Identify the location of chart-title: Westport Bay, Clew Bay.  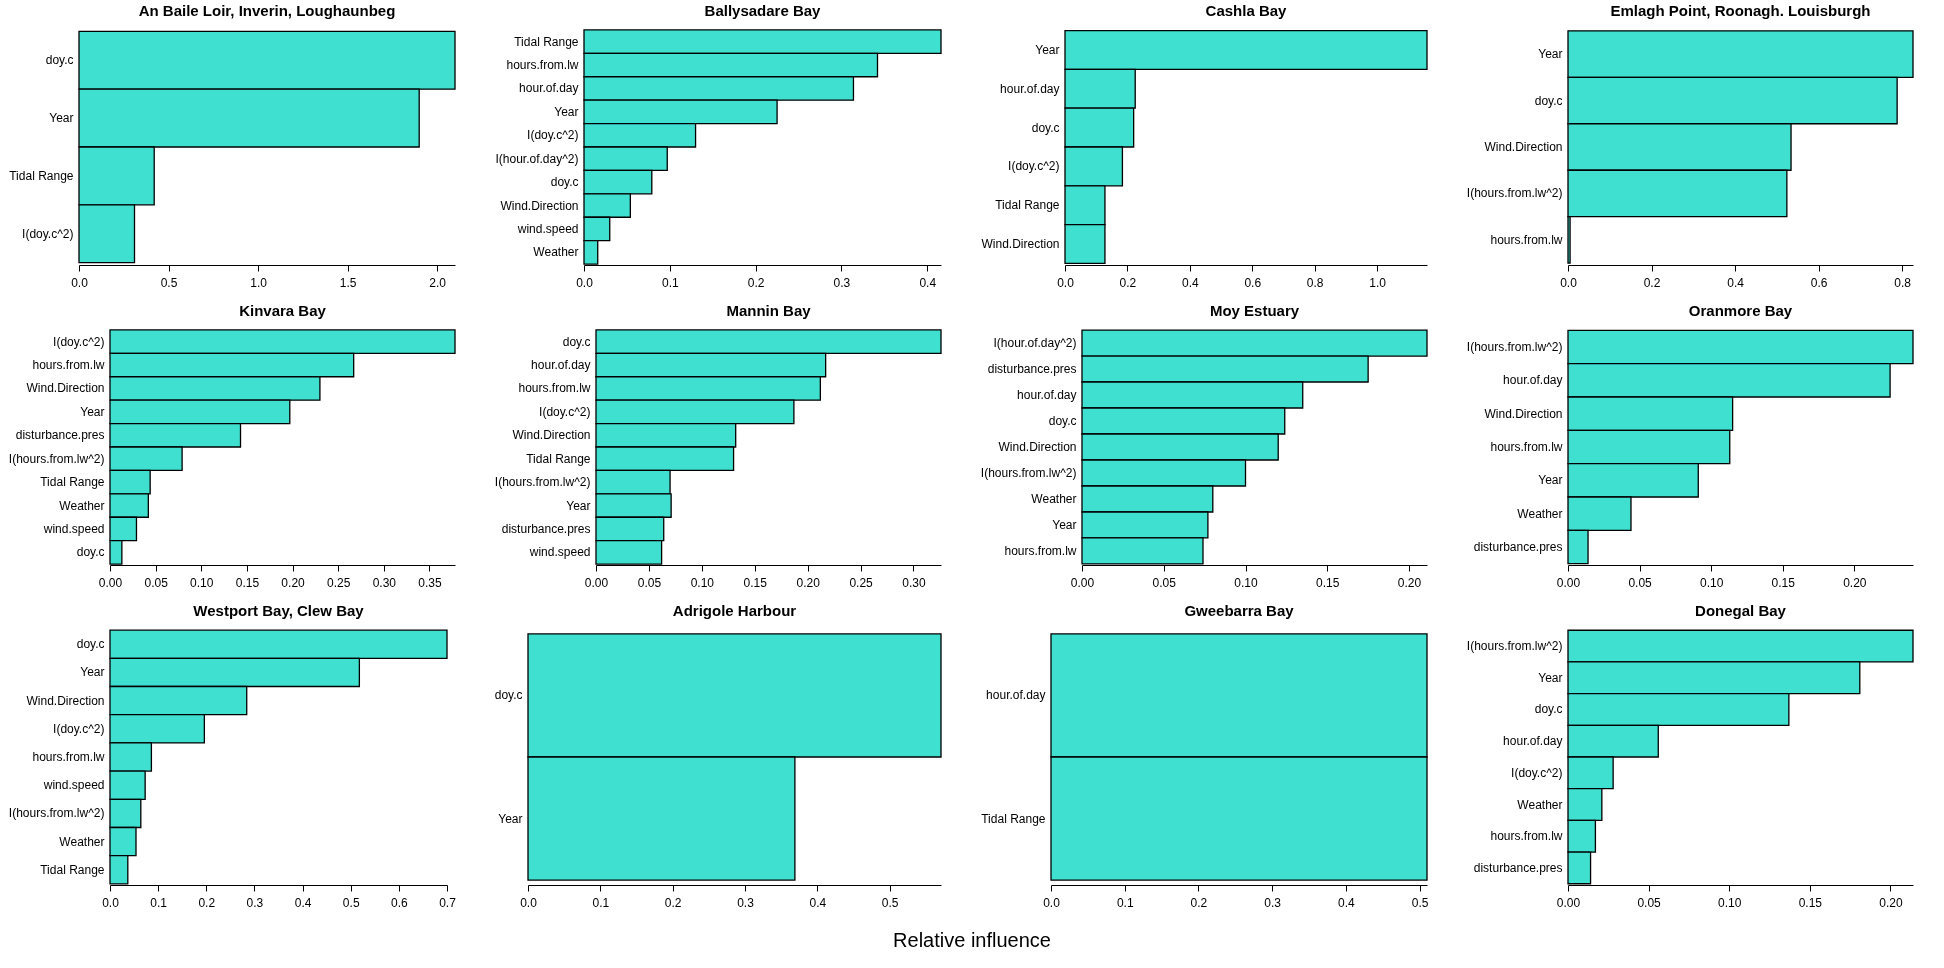
(279, 610).